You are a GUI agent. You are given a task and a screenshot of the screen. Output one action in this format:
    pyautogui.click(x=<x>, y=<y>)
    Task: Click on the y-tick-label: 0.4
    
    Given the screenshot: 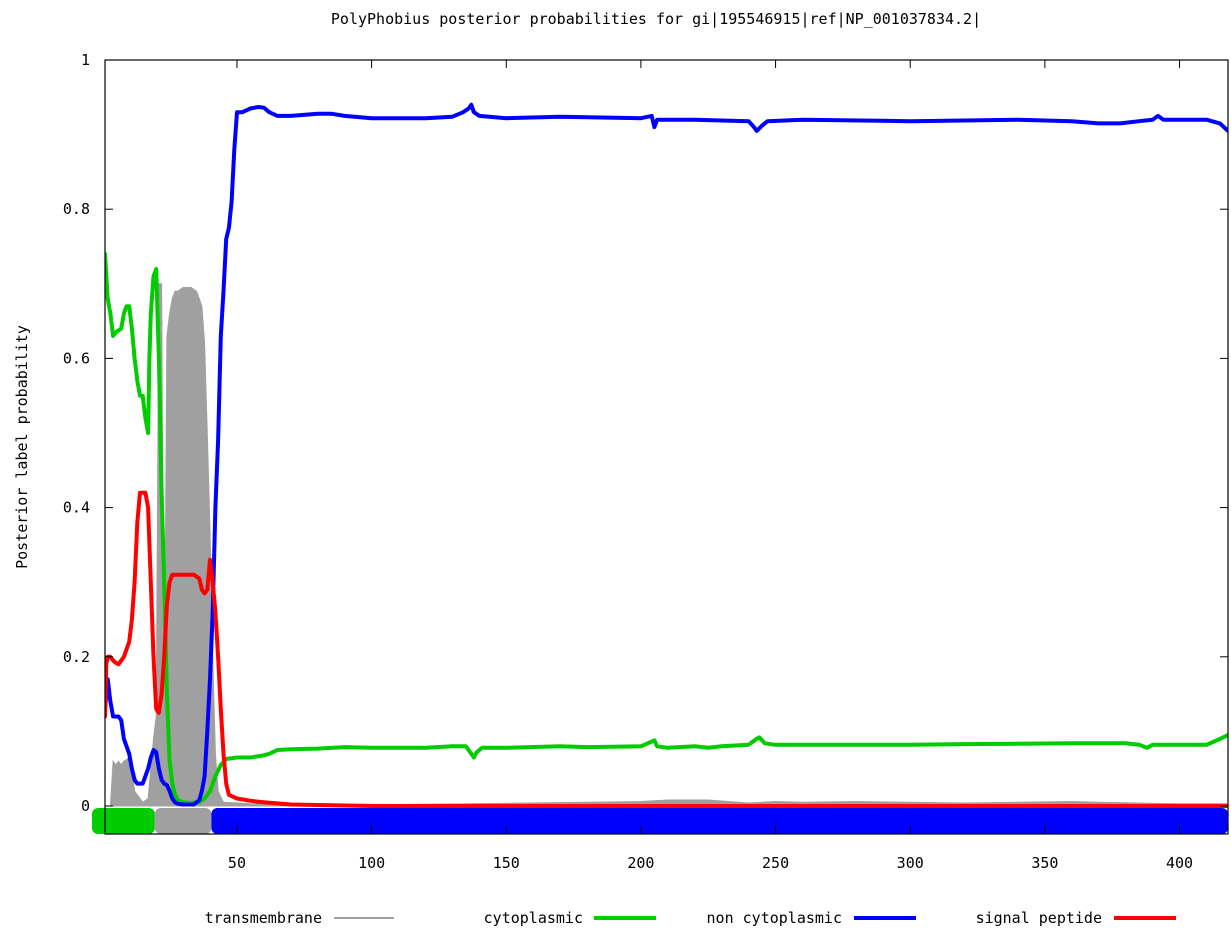 What is the action you would take?
    pyautogui.click(x=76, y=508)
    